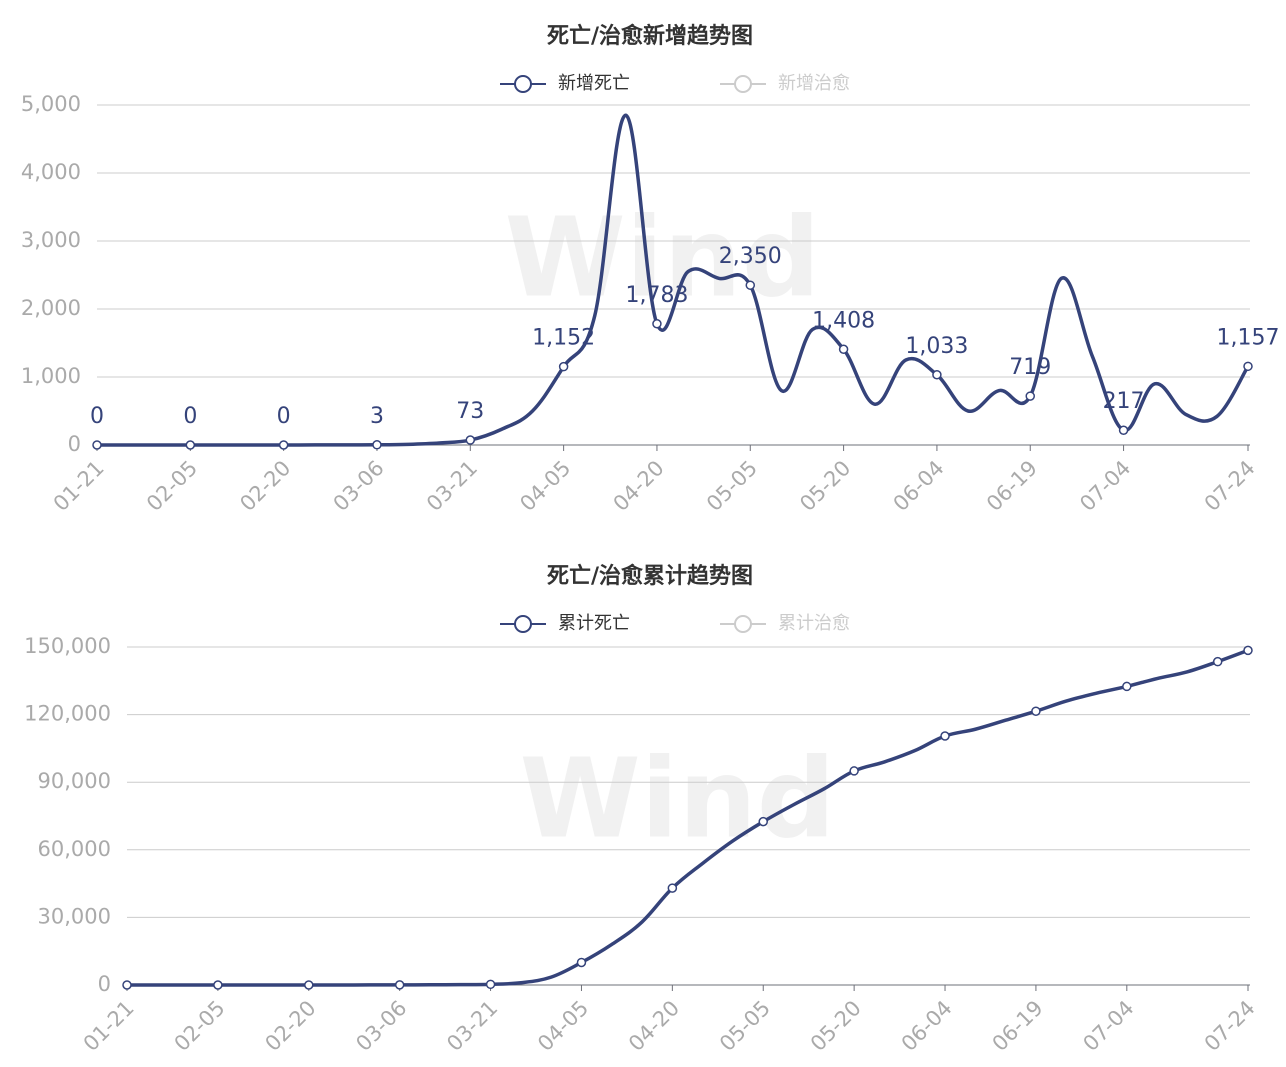 This screenshot has height=1067, width=1286. What do you see at coordinates (51, 308) in the screenshot?
I see `y-tick-label: 2,000` at bounding box center [51, 308].